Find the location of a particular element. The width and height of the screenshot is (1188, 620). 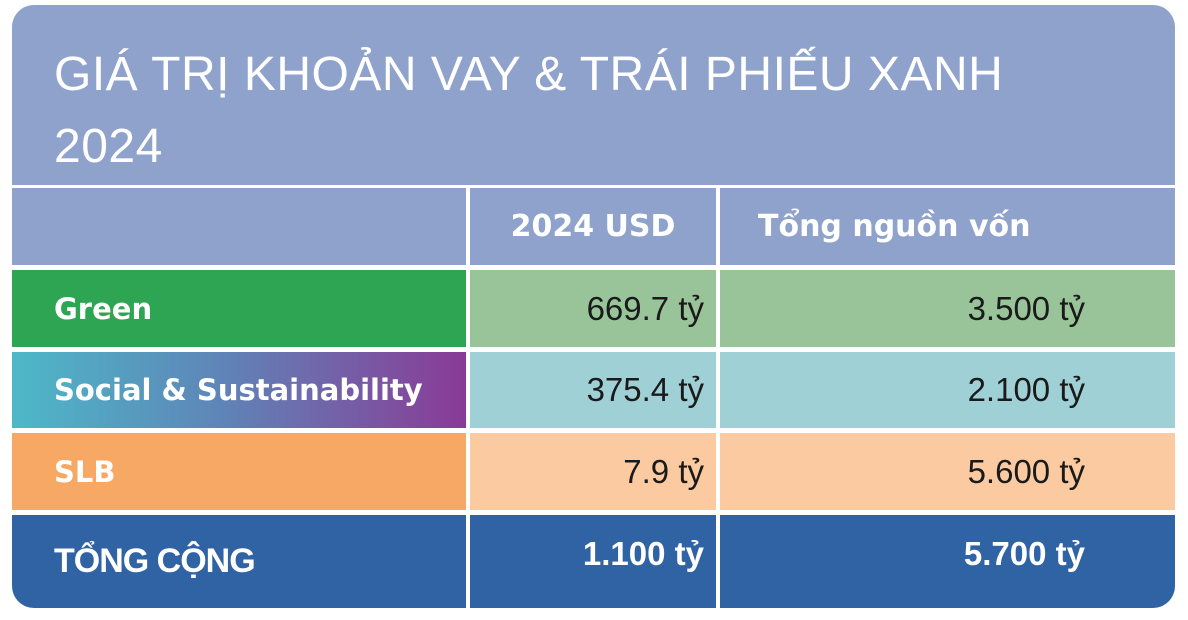

header-cell: Tổng nguồn vốn is located at coordinates (947, 226).